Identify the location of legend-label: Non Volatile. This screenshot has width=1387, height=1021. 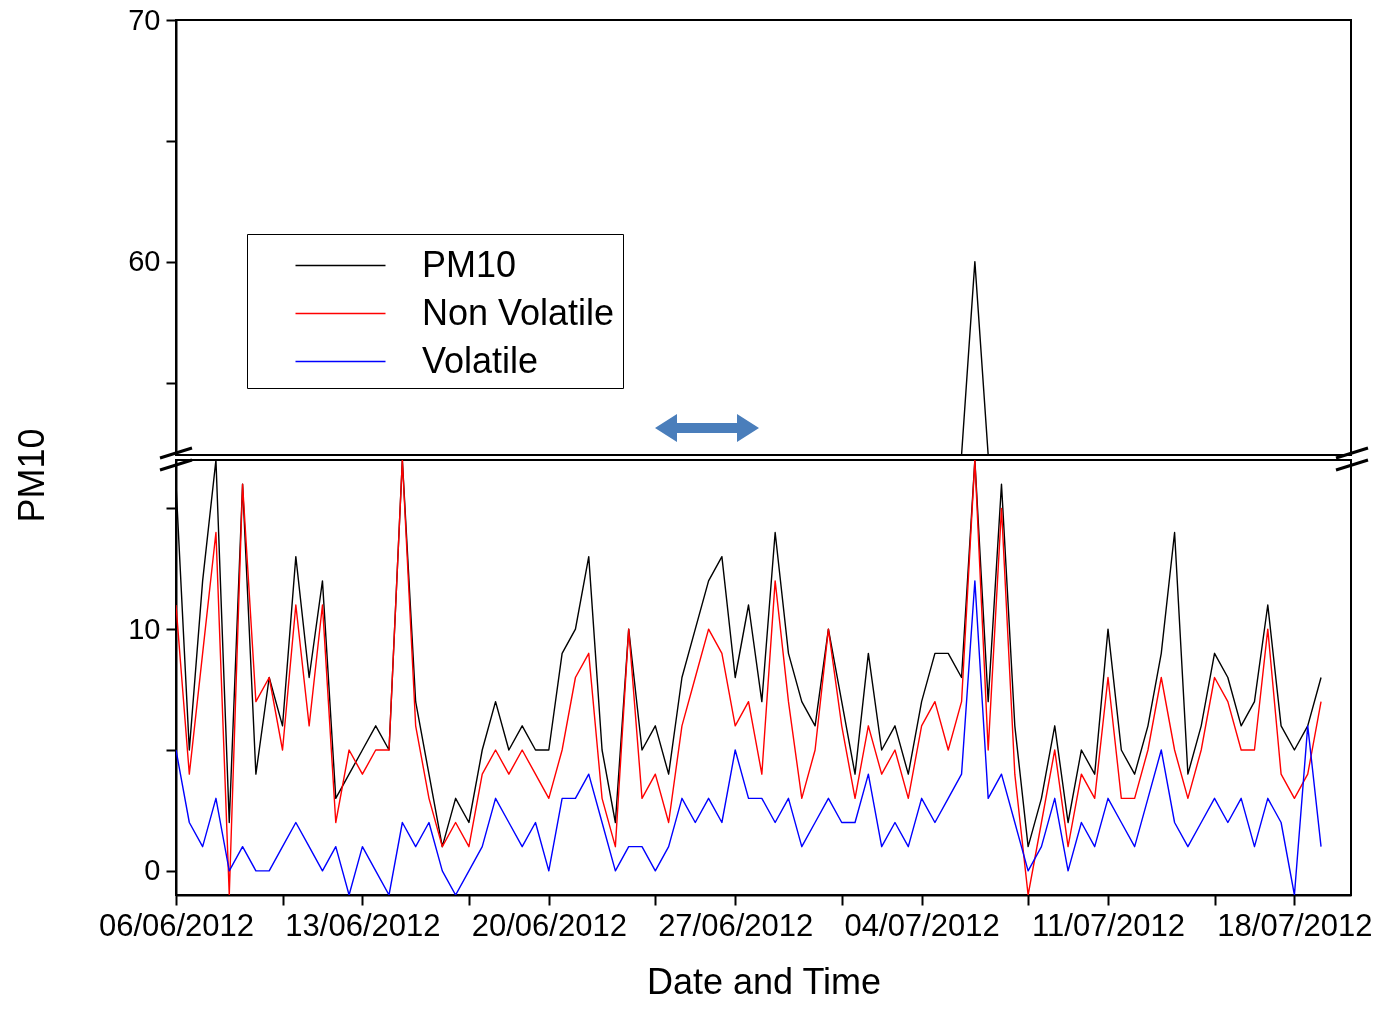
(518, 312).